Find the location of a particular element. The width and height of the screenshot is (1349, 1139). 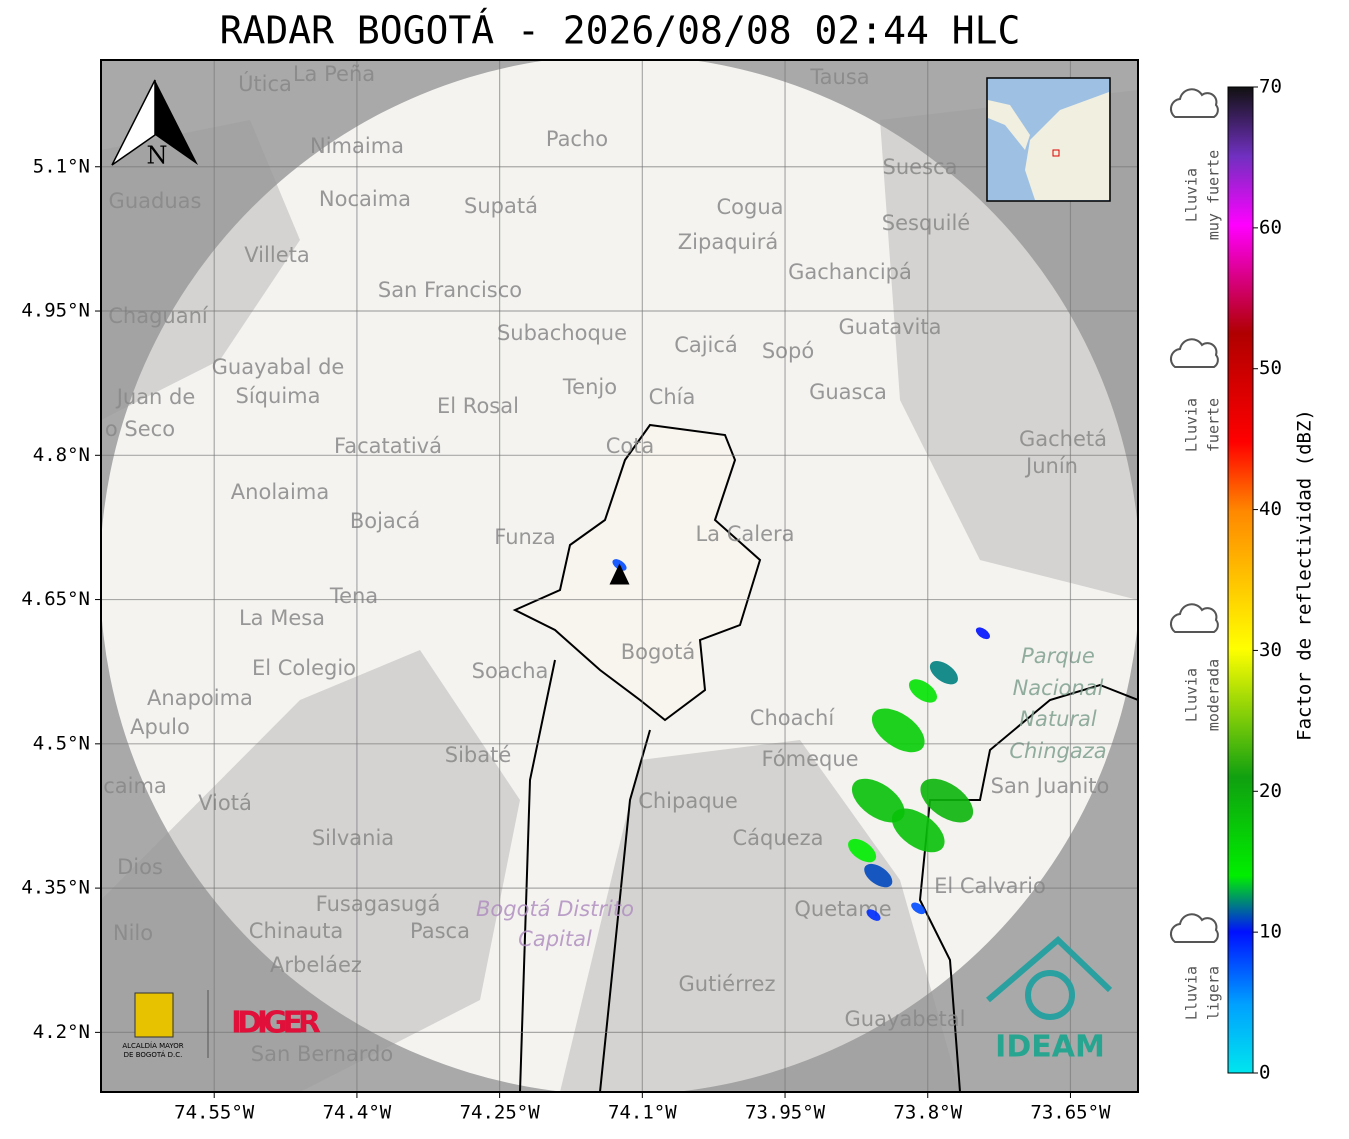

place-label: Cajicá is located at coordinates (706, 345).